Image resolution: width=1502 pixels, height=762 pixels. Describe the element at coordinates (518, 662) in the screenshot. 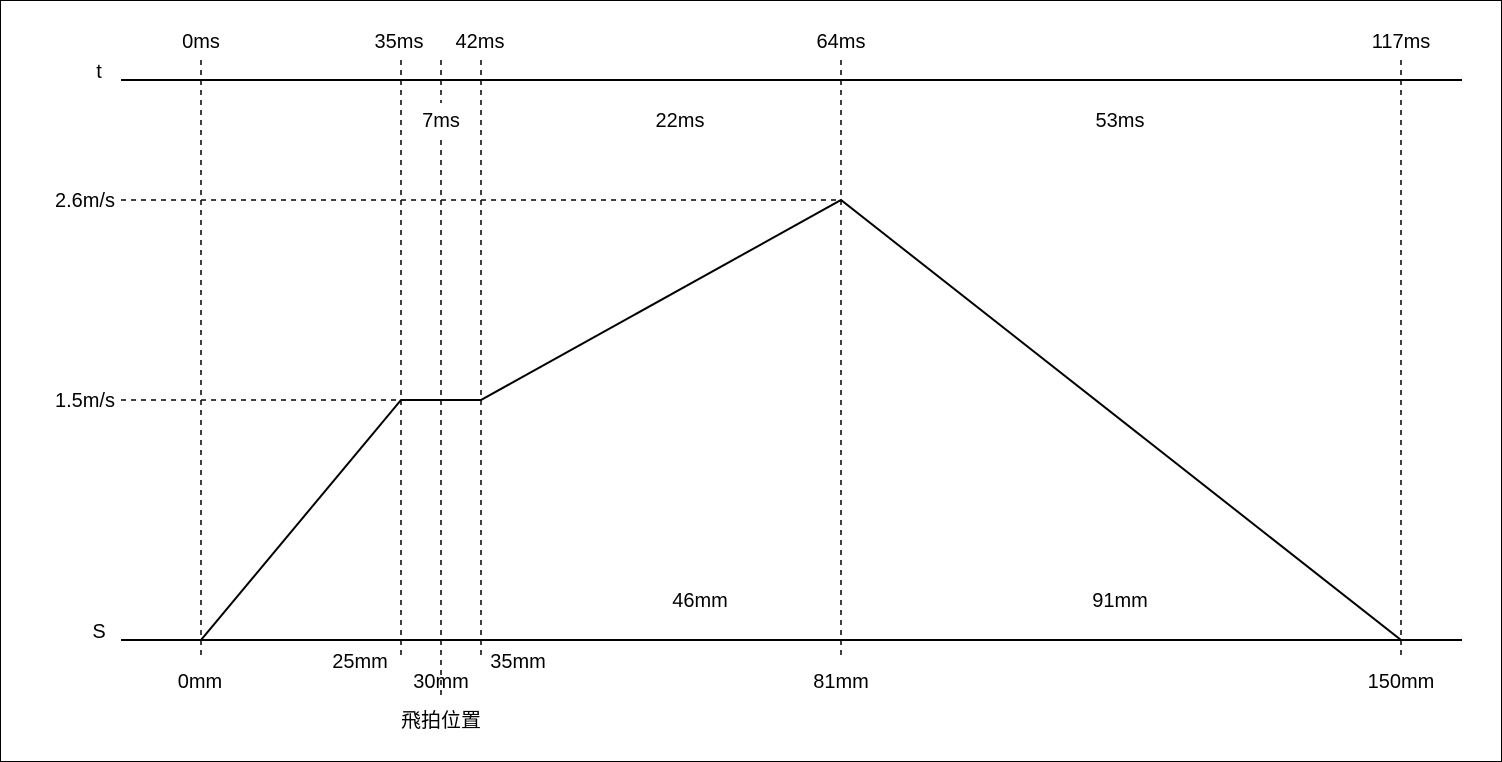

I see `position-mark: 35mm` at that location.